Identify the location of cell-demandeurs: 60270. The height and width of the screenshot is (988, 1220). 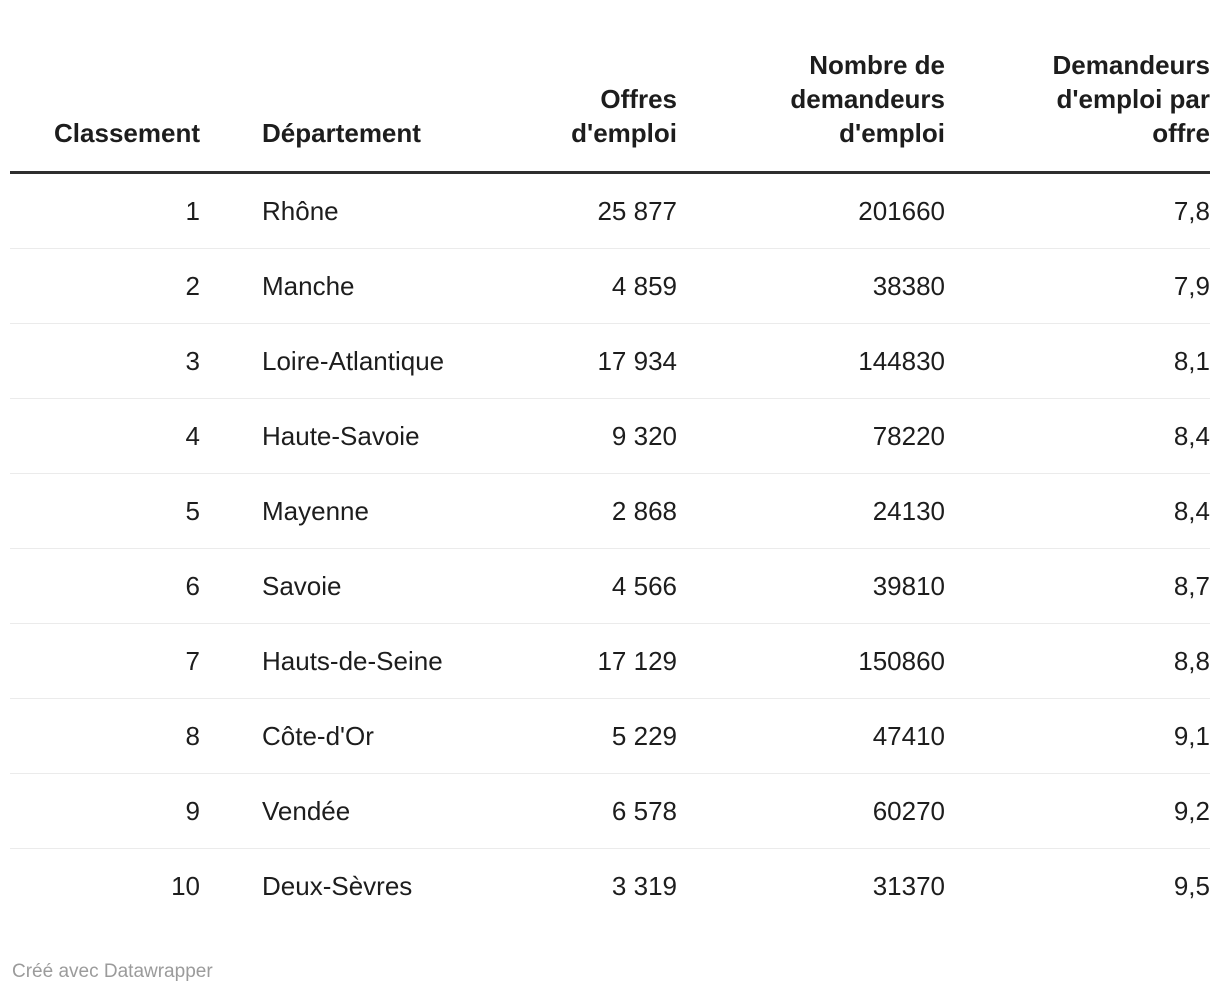
(811, 811).